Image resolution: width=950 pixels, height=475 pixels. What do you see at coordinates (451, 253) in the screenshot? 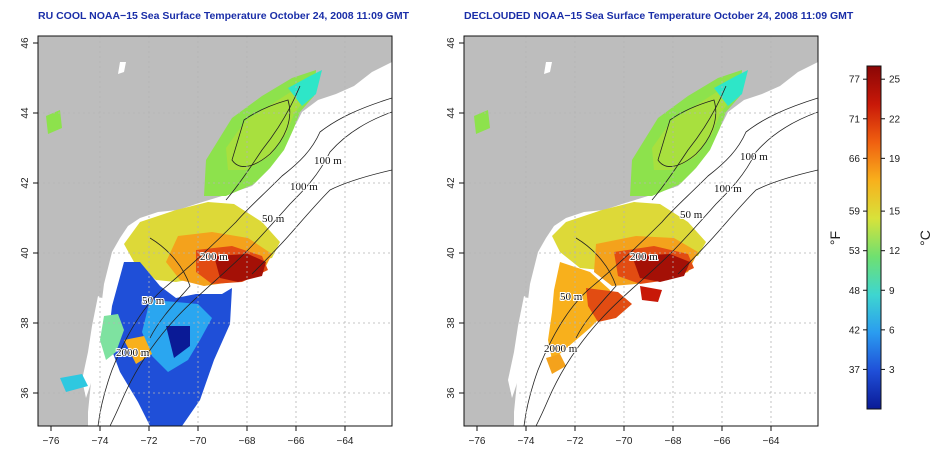
I see `y-tick-label: 40` at bounding box center [451, 253].